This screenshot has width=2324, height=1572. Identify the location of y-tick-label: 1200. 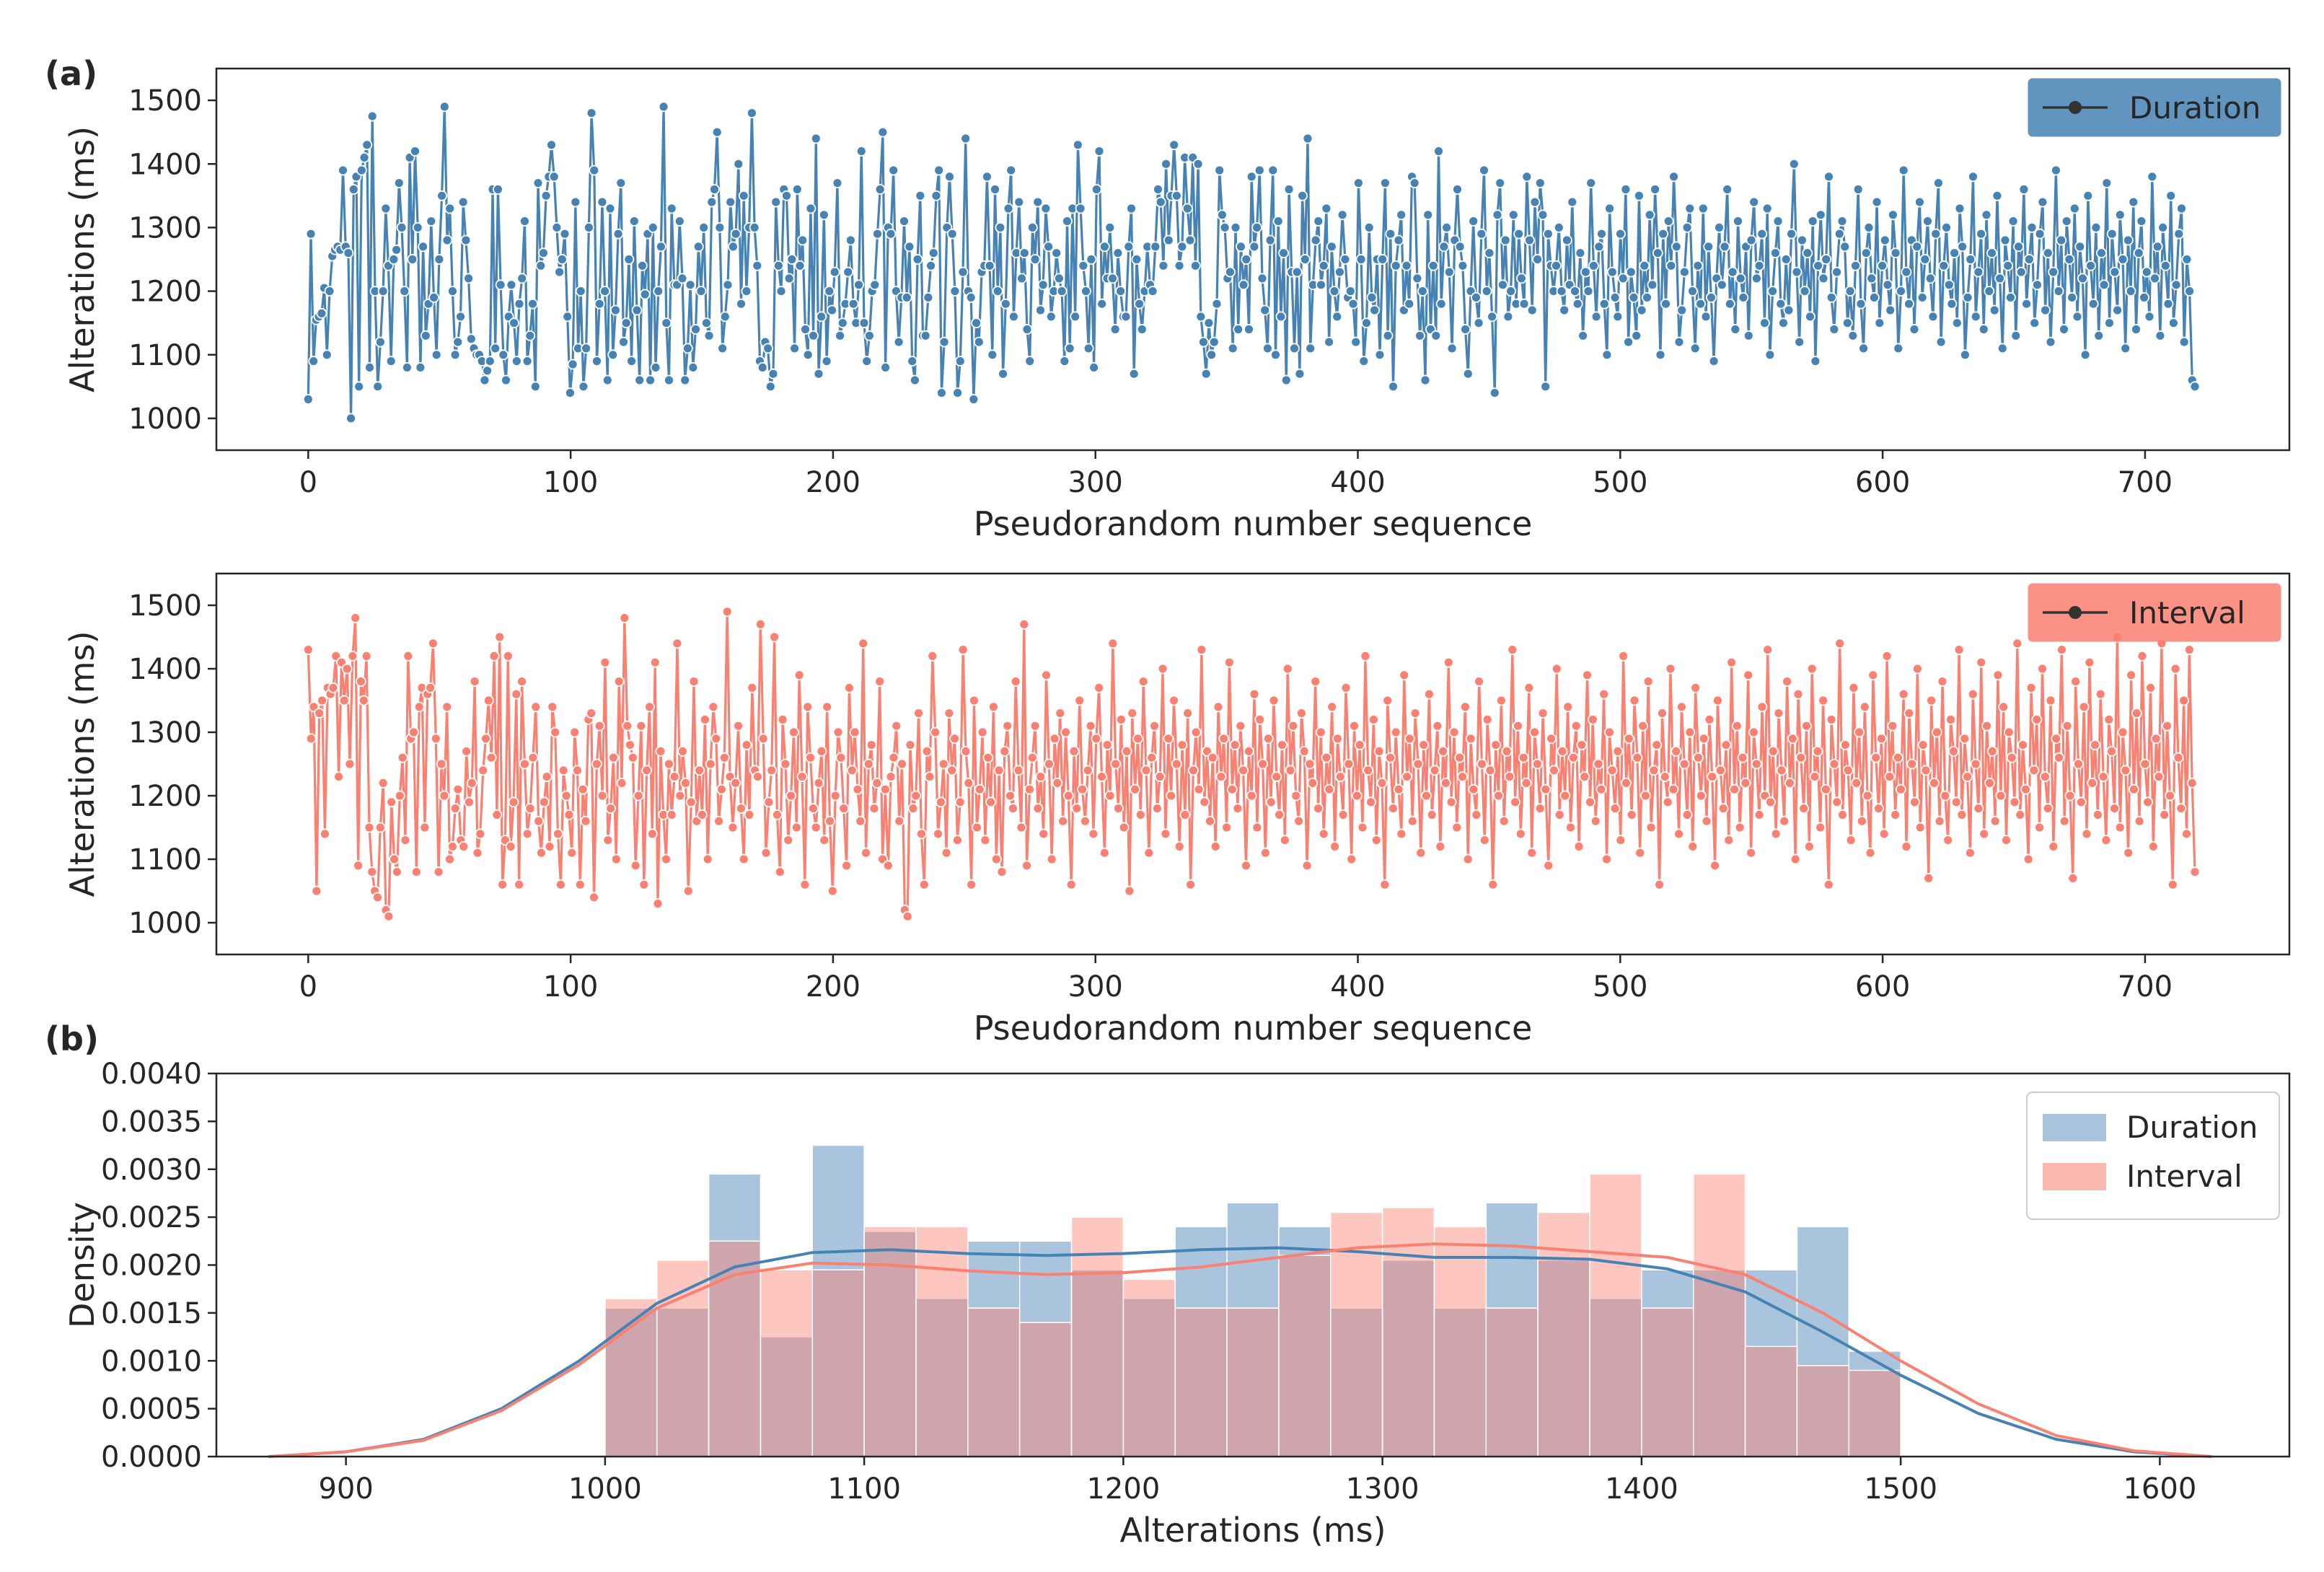
(165, 292).